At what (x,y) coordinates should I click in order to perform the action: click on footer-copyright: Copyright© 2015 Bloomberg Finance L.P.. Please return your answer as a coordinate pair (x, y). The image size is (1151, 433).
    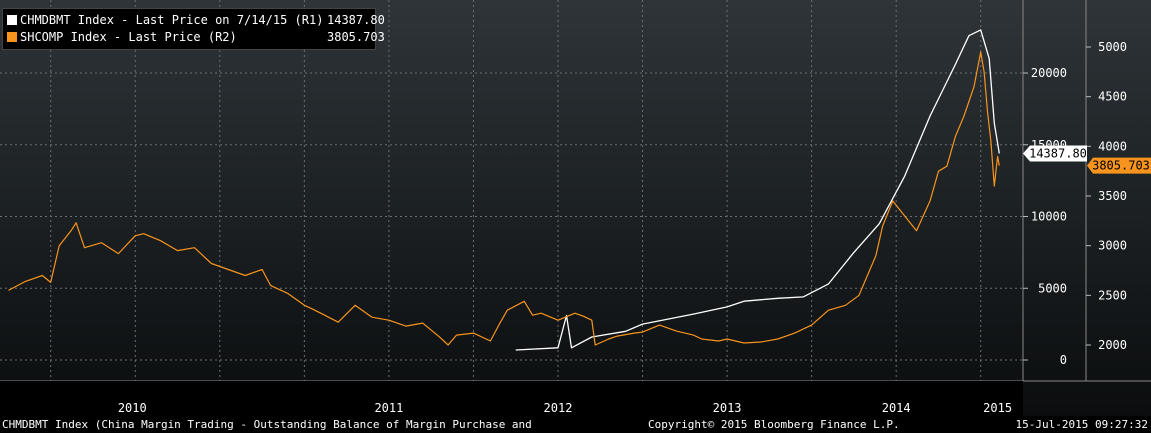
    Looking at the image, I should click on (774, 424).